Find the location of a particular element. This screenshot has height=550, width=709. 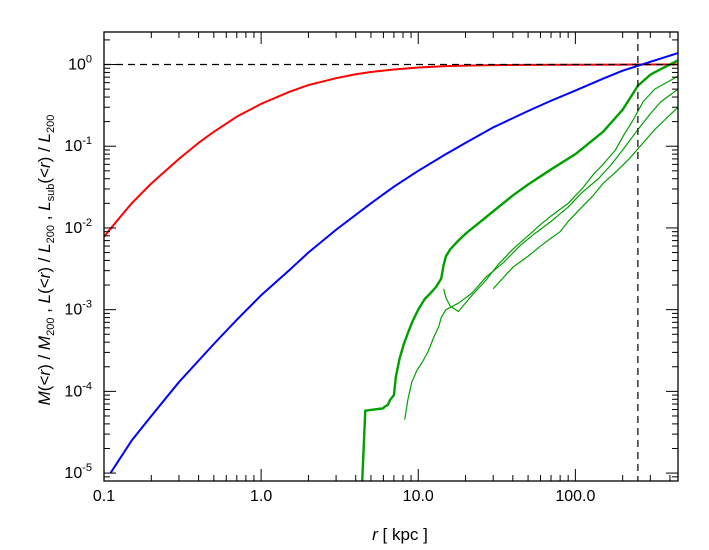

x-tick-label: 100.0 is located at coordinates (575, 496).